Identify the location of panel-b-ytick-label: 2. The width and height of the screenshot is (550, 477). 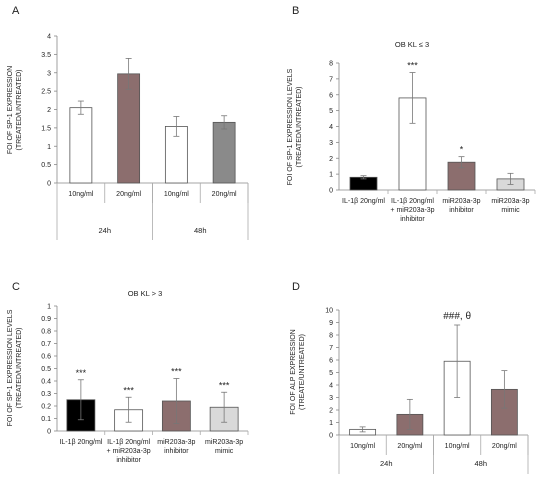
(331, 159).